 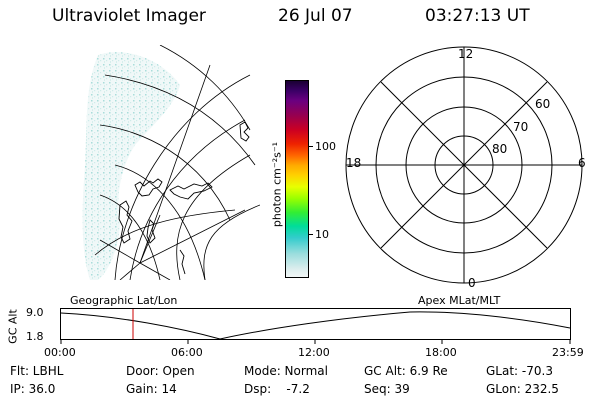 I want to click on header-bar: Ultraviolet Imager 26 Jul 07 03:27:13 UT, so click(x=300, y=18).